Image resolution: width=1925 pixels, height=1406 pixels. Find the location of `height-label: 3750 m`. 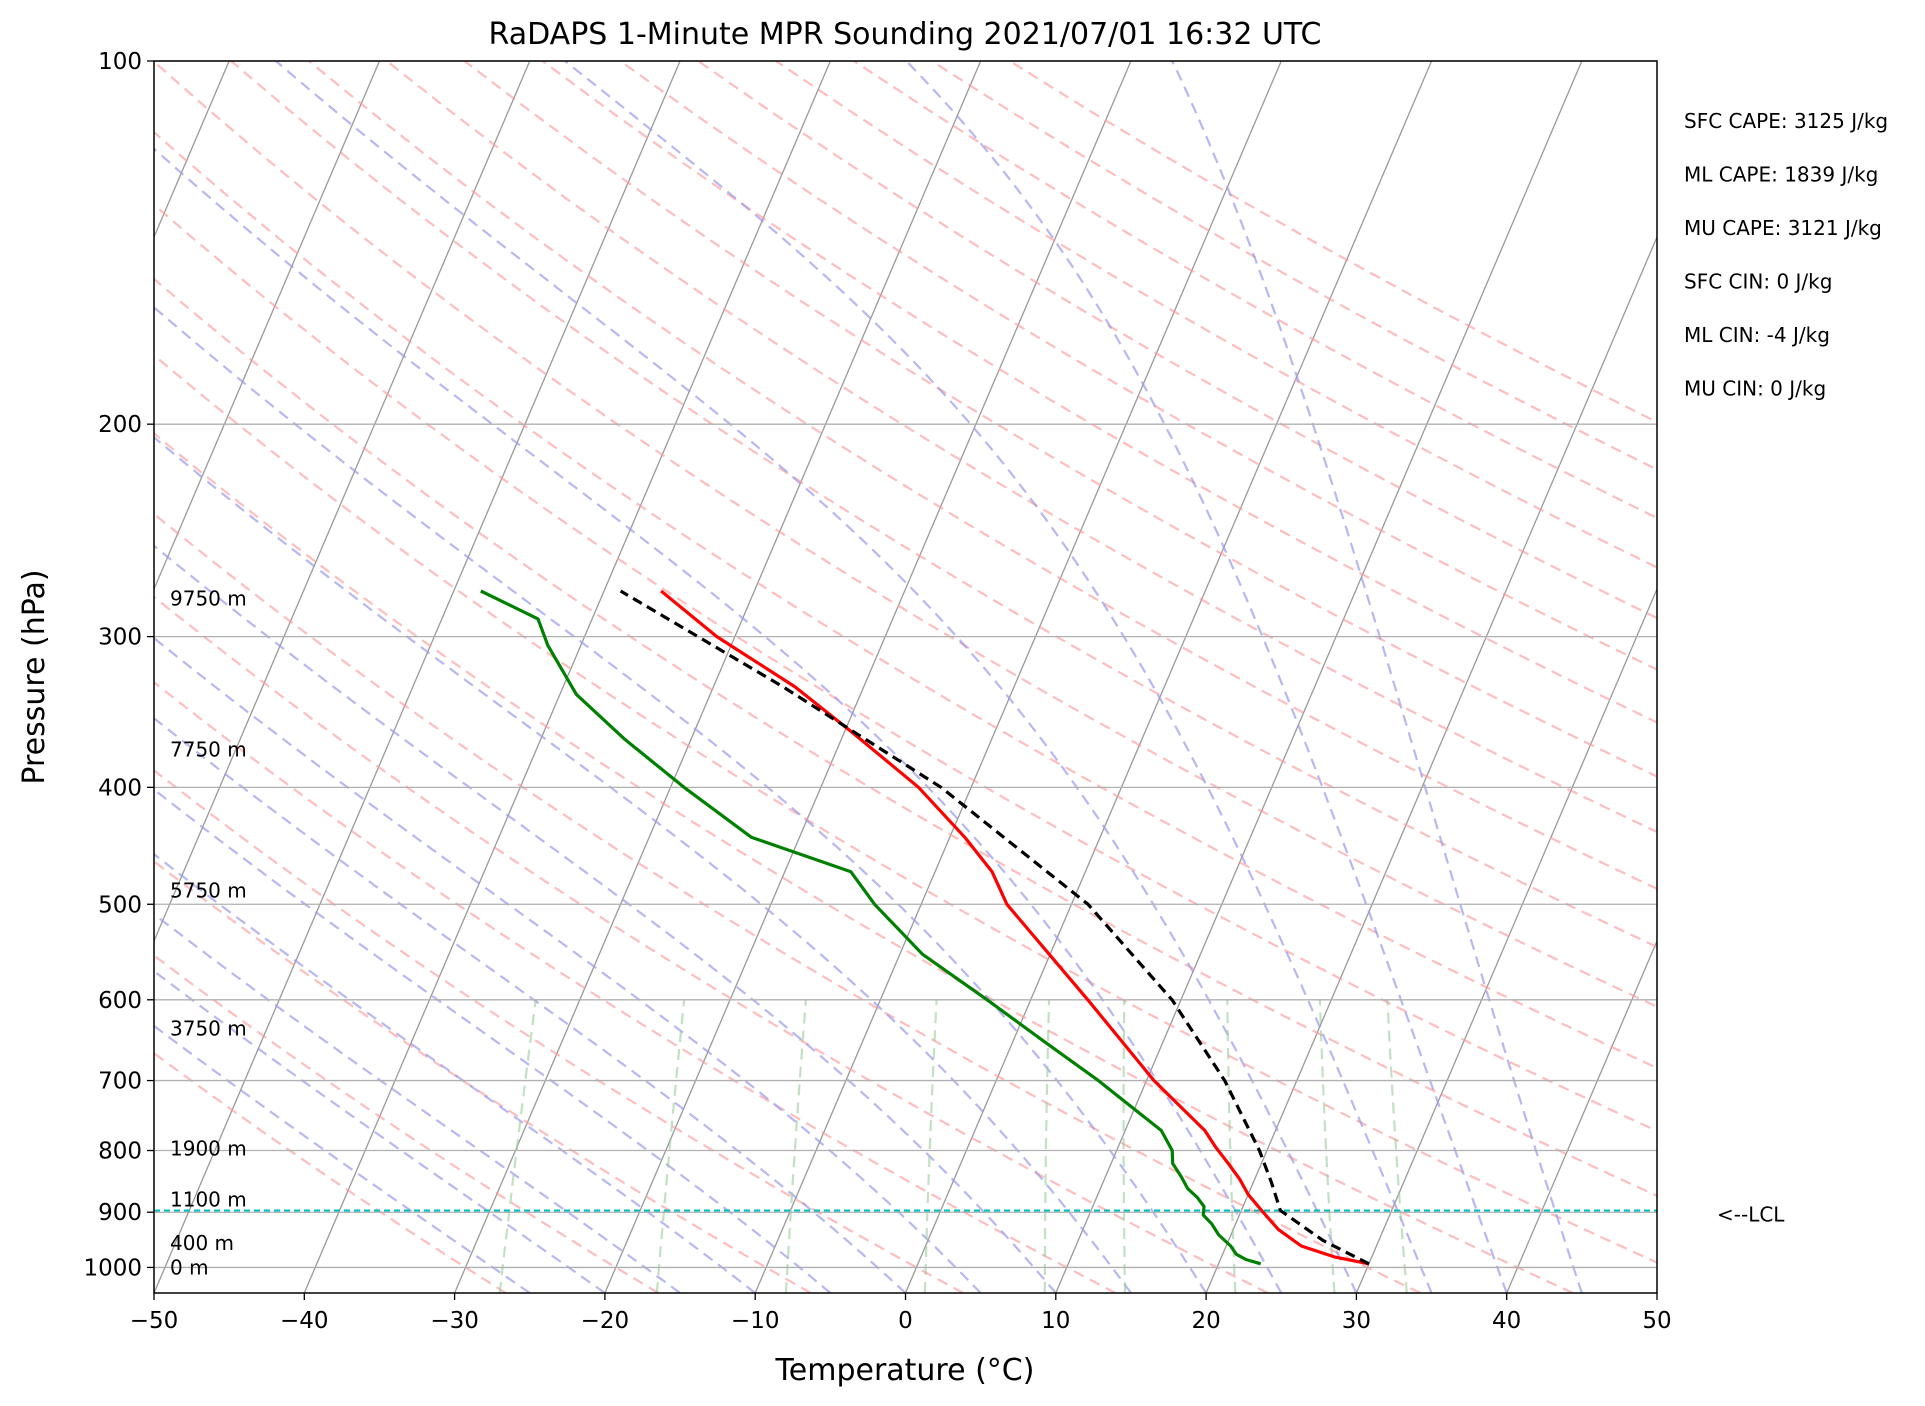

height-label: 3750 m is located at coordinates (208, 1029).